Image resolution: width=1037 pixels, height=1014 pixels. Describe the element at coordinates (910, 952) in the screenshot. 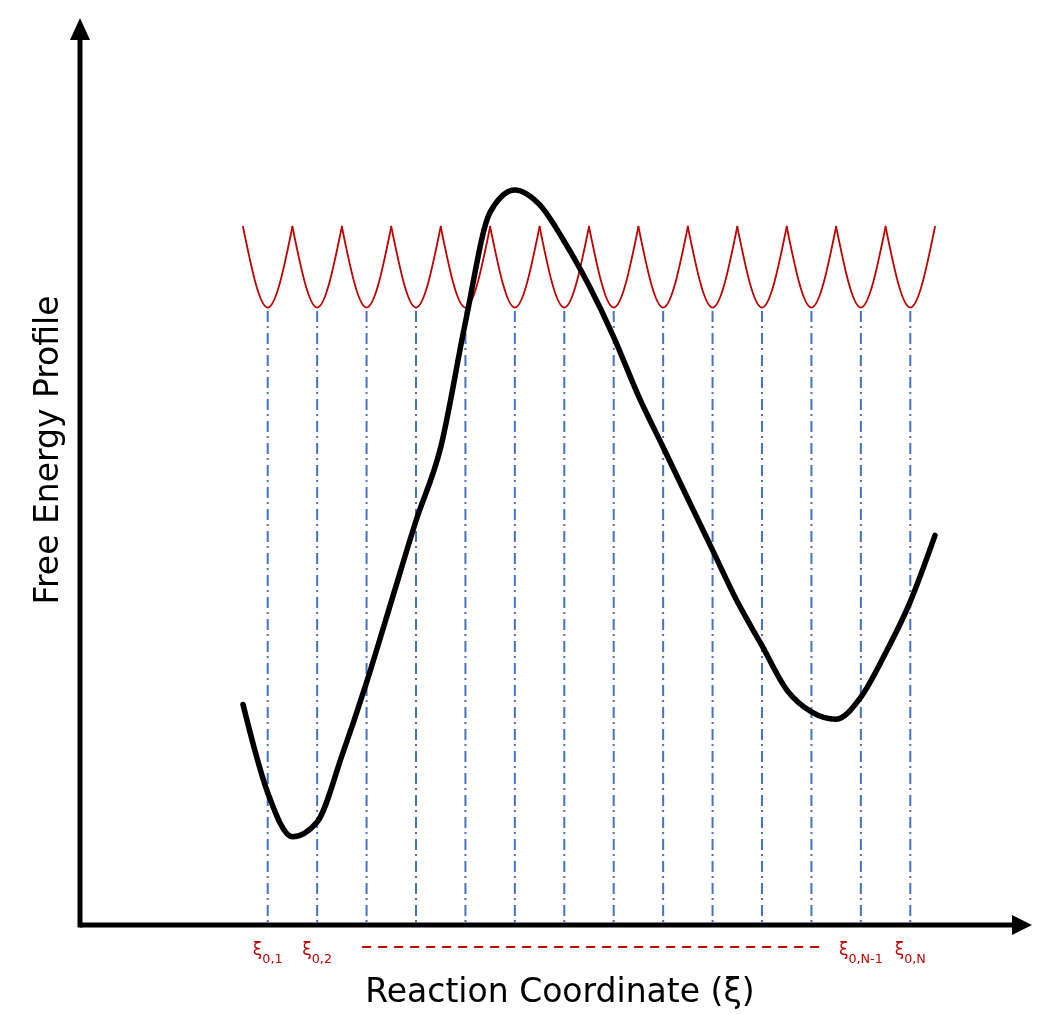

I see `x-tick-label: ξ$_{0,N}$` at that location.